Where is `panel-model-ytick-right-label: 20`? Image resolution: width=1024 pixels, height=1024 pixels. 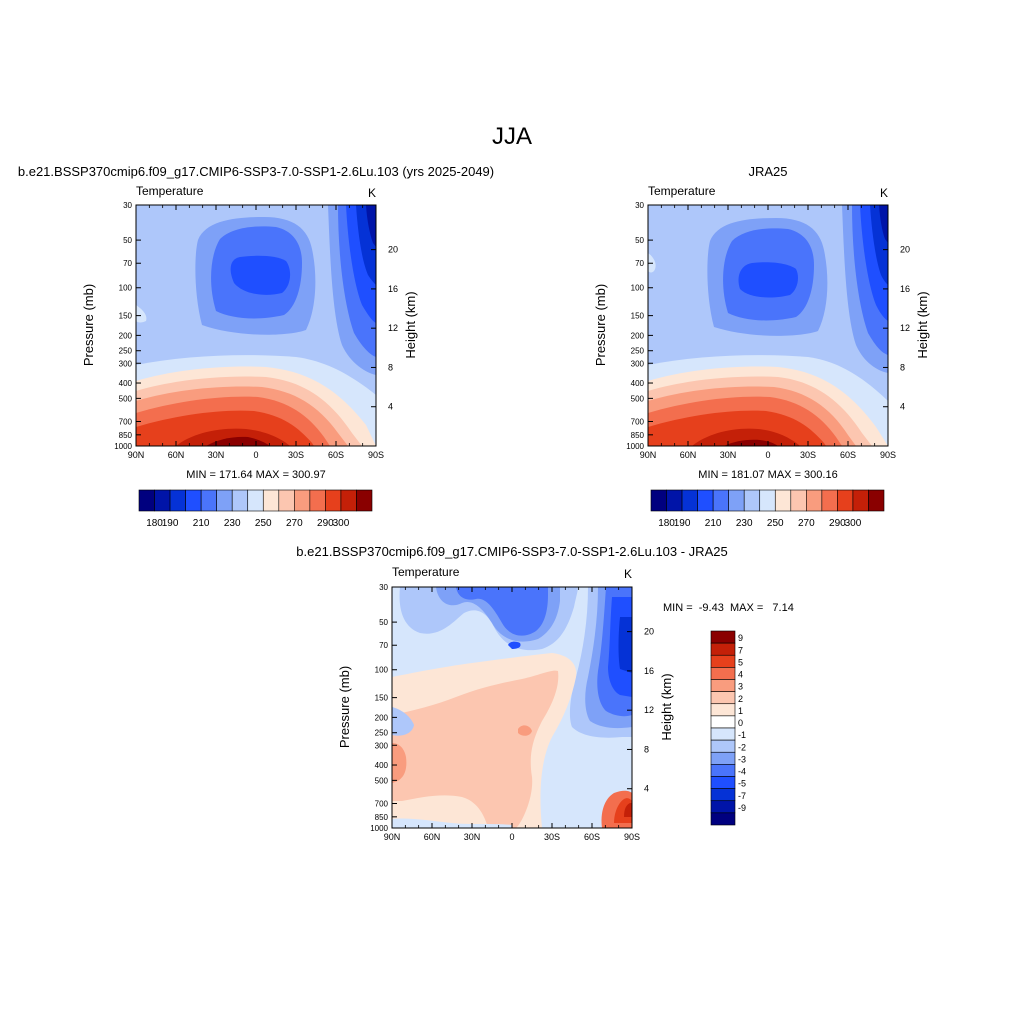 panel-model-ytick-right-label: 20 is located at coordinates (393, 250).